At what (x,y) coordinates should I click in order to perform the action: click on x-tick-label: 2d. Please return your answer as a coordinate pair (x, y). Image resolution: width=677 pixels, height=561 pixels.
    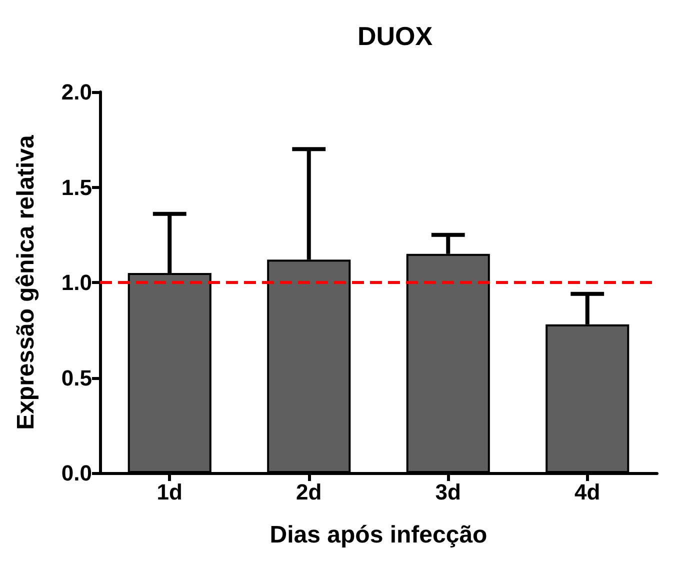
    Looking at the image, I should click on (309, 492).